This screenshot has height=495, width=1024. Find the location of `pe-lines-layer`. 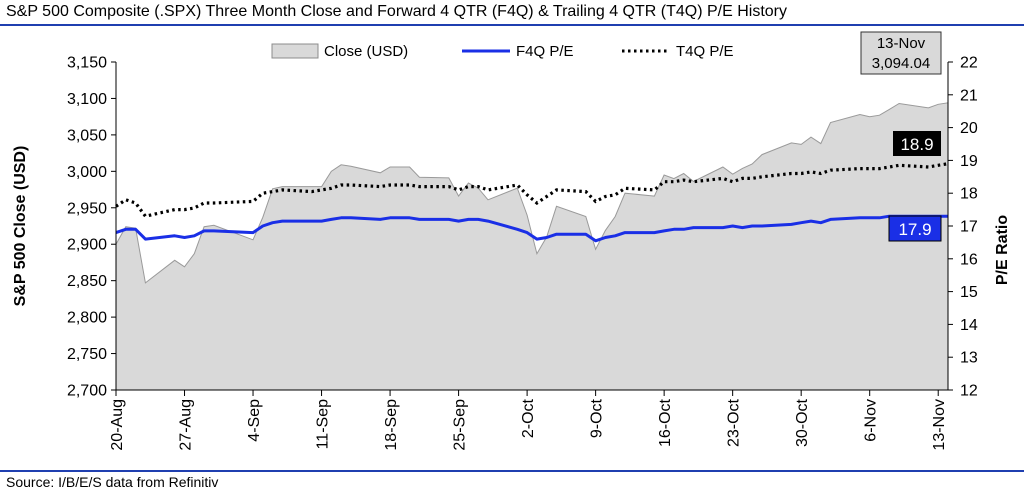

pe-lines-layer is located at coordinates (532, 202).